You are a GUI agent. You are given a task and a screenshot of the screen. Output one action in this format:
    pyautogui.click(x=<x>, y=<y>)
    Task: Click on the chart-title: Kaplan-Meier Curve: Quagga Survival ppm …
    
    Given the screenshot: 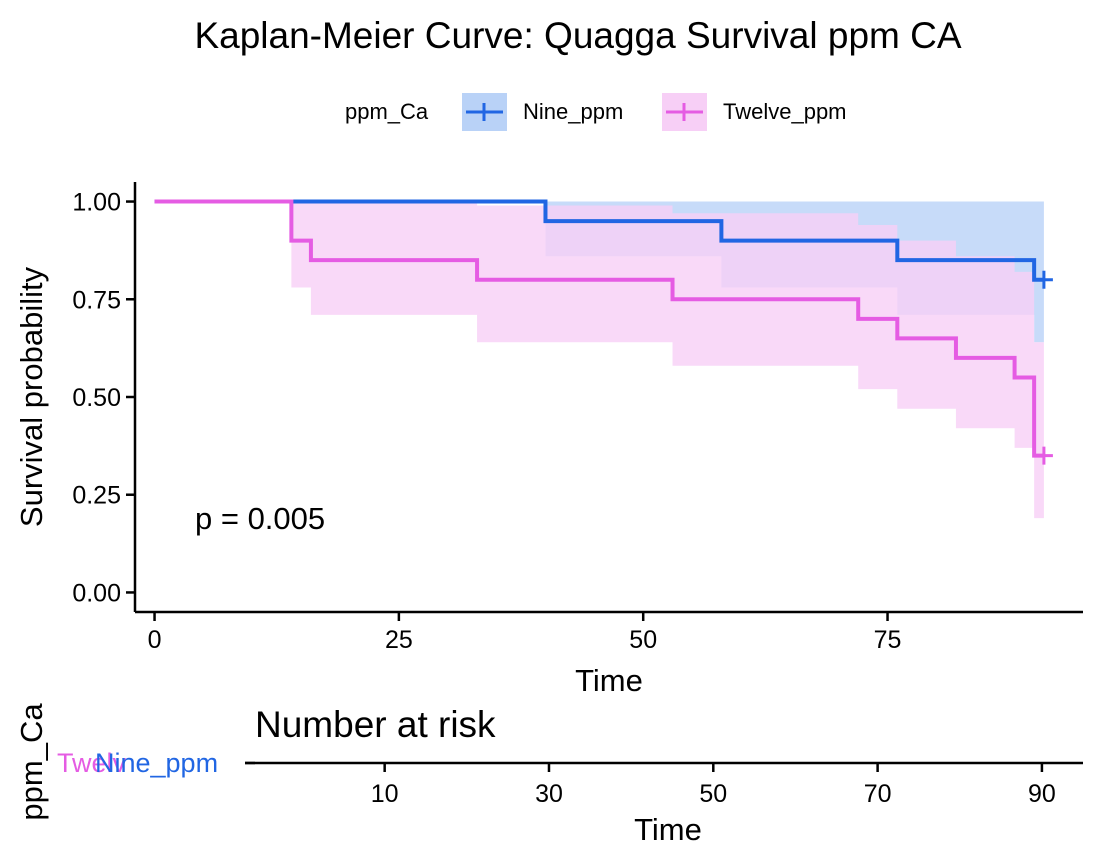 What is the action you would take?
    pyautogui.click(x=577, y=35)
    